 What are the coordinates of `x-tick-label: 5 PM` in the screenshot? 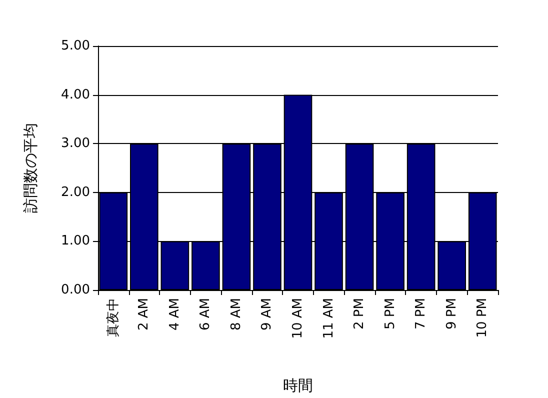 It's located at (390, 314).